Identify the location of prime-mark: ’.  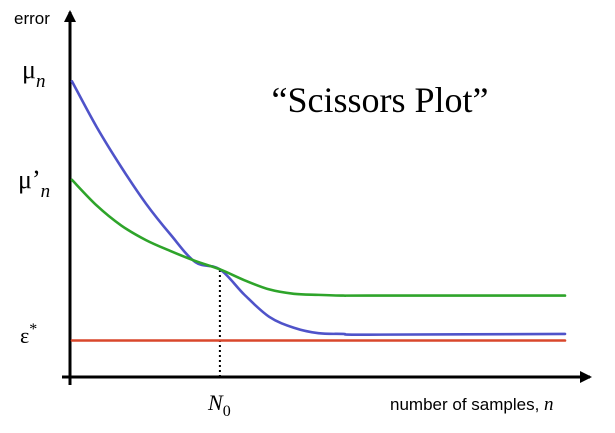
(36, 179).